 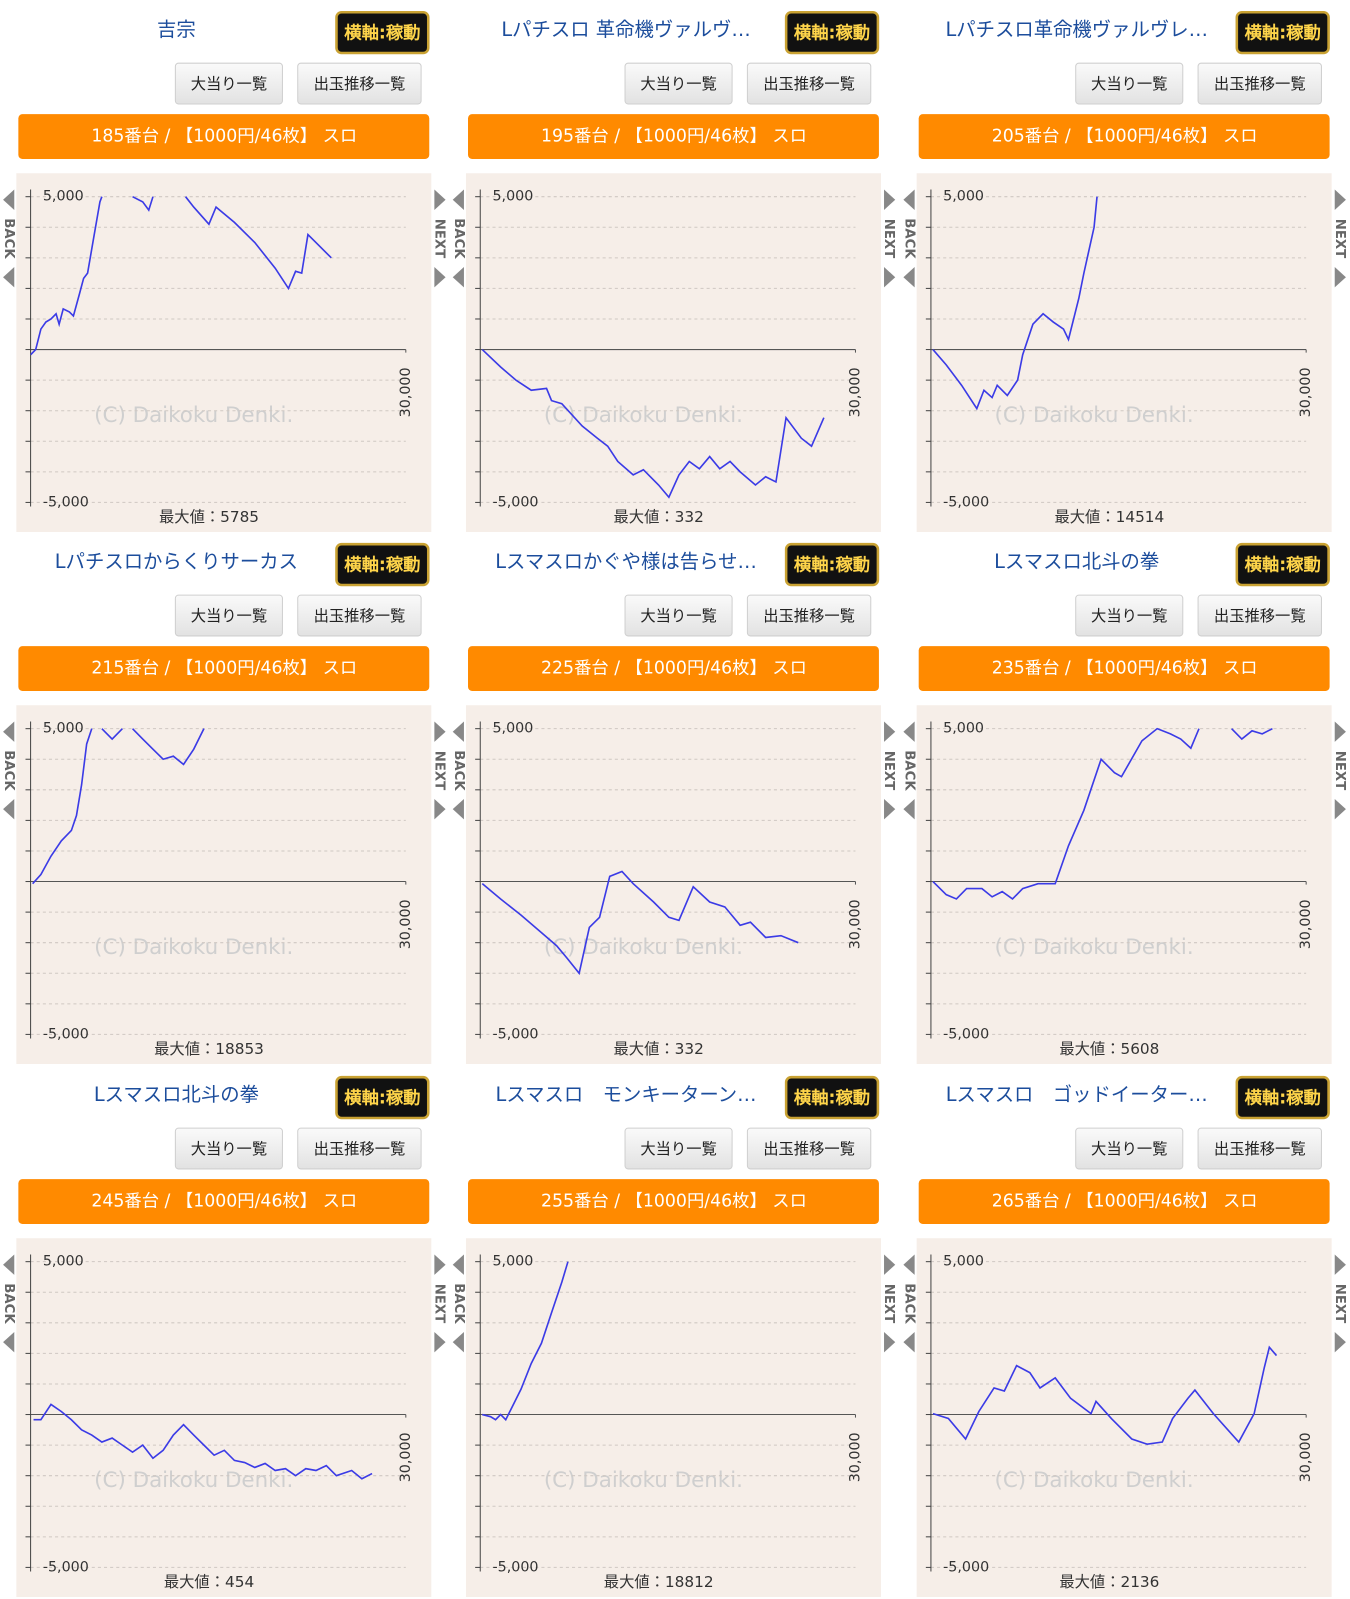 I want to click on max-value: 最大値：454, so click(x=209, y=1582).